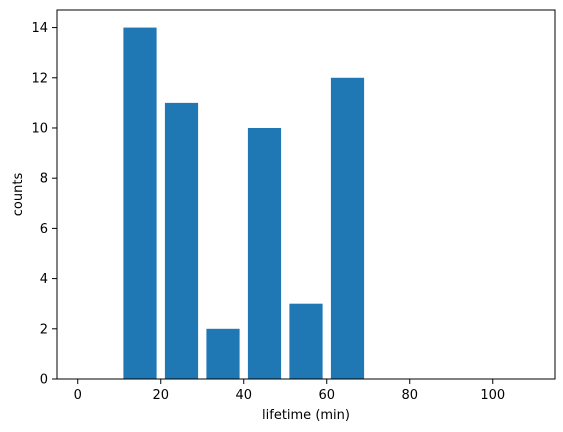 This screenshot has height=432, width=563. Describe the element at coordinates (289, 391) in the screenshot. I see `x-axis-ticks: 0 20 40 60 80 100` at that location.